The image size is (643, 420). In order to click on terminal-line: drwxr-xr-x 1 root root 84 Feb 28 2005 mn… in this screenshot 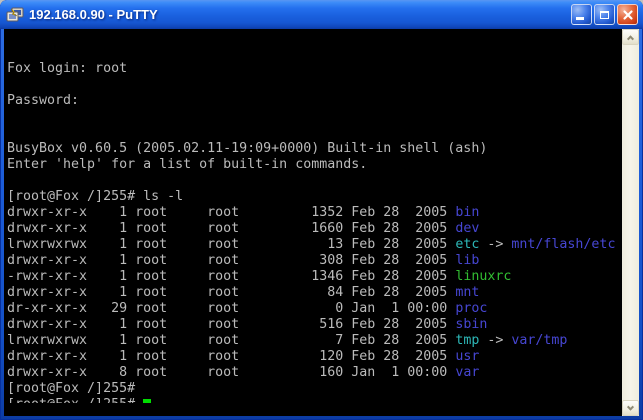, I will do `click(243, 293)`.